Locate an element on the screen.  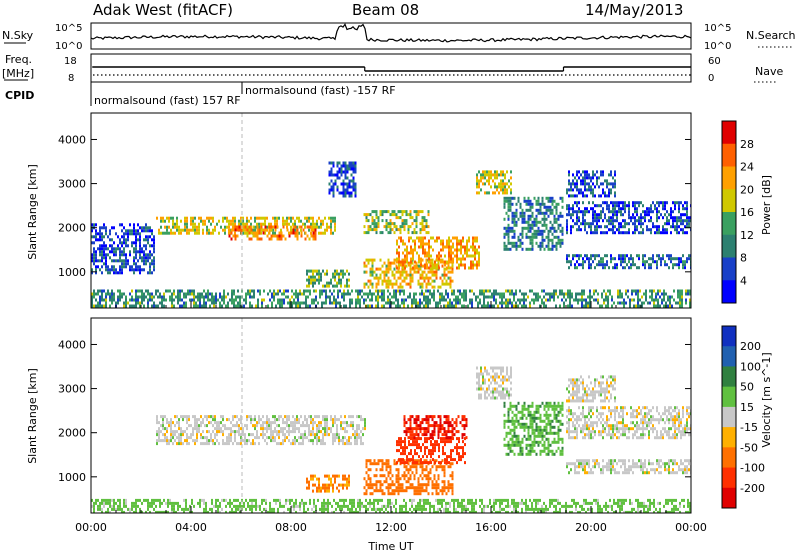
colorbar-tick-7: -200 is located at coordinates (752, 488).